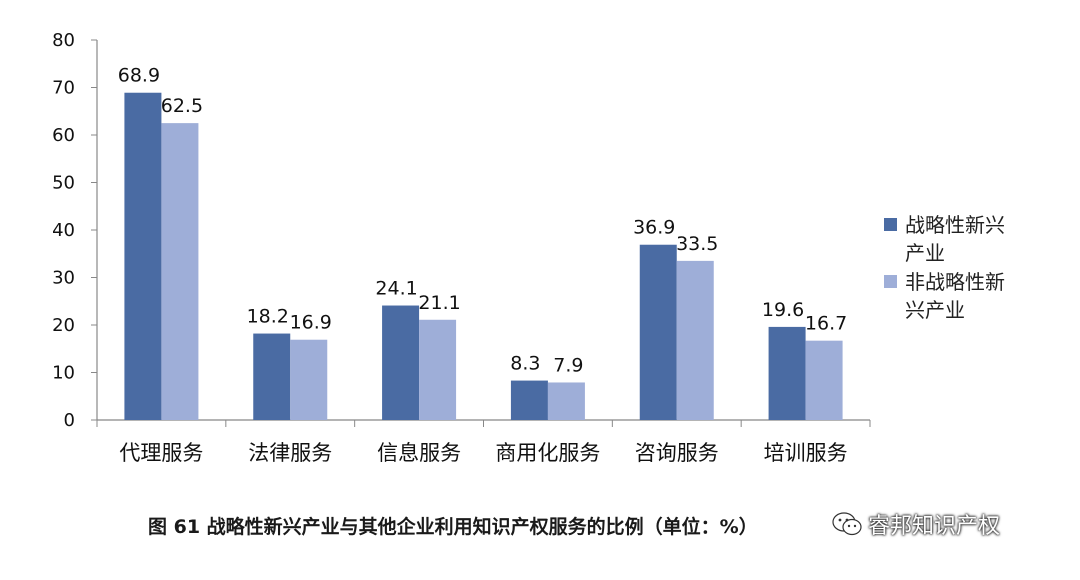 Image resolution: width=1080 pixels, height=580 pixels. What do you see at coordinates (935, 310) in the screenshot?
I see `legend-label: 兴产业` at bounding box center [935, 310].